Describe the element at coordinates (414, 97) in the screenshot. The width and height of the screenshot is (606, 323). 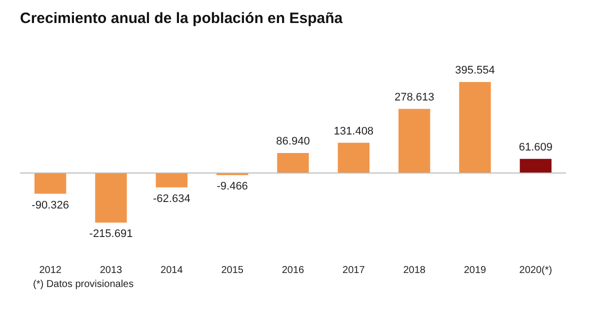
I see `data-label: 278.613` at that location.